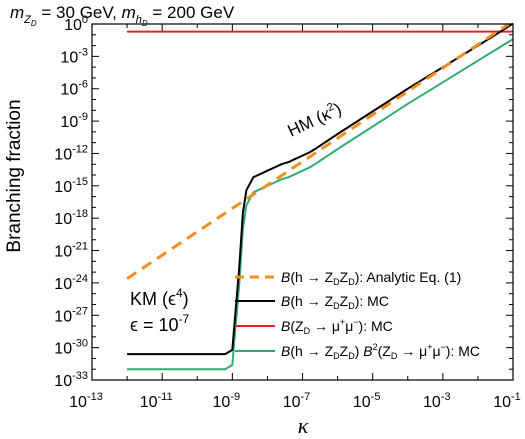 This screenshot has width=525, height=439. Describe the element at coordinates (297, 401) in the screenshot. I see `x-tick-label: 10⁻⁷` at that location.